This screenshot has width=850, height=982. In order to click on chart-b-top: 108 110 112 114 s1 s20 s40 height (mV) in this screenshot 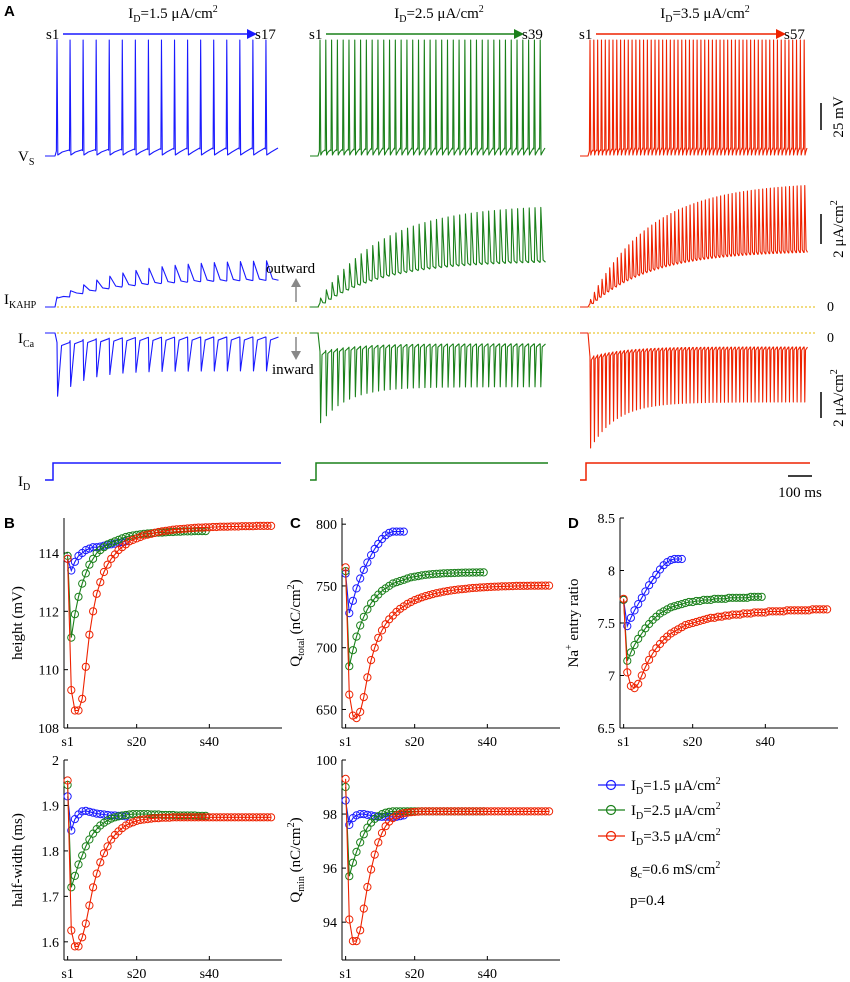, I will do `click(146, 634)`.